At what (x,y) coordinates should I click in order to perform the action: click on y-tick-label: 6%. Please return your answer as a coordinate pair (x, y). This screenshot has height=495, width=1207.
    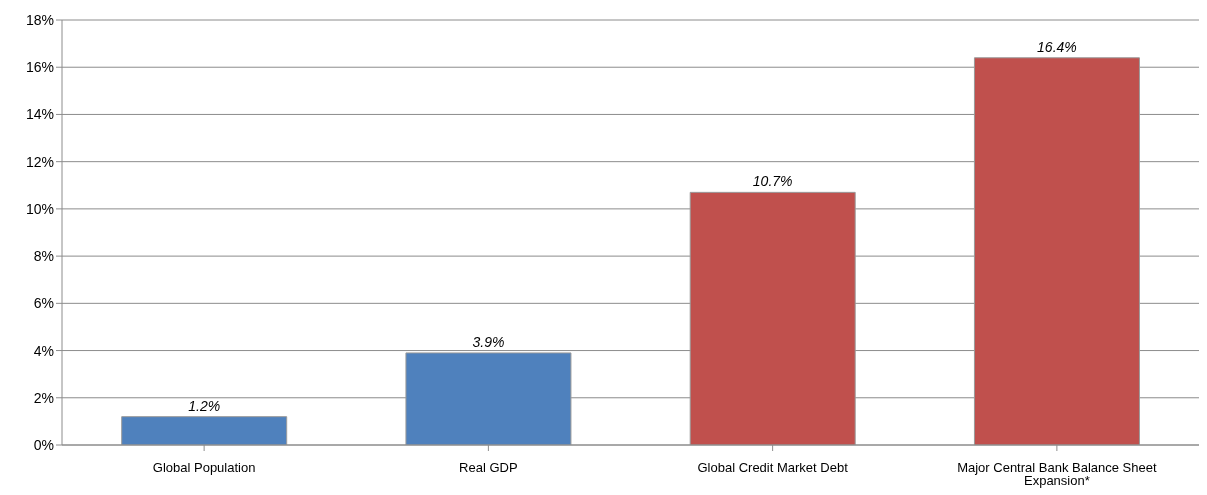
    Looking at the image, I should click on (43, 303).